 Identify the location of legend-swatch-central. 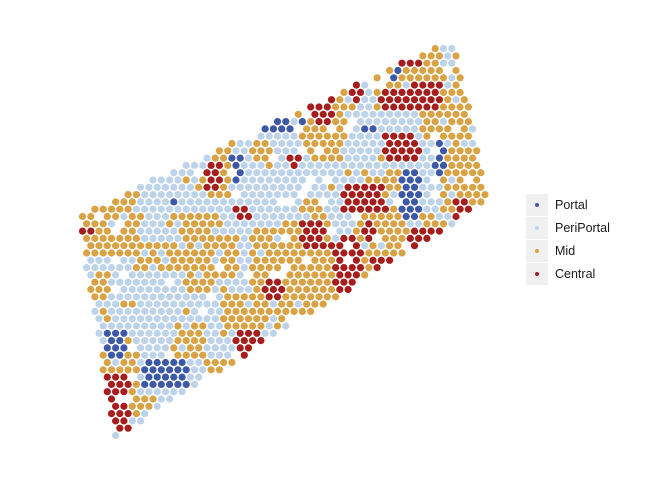
(537, 273).